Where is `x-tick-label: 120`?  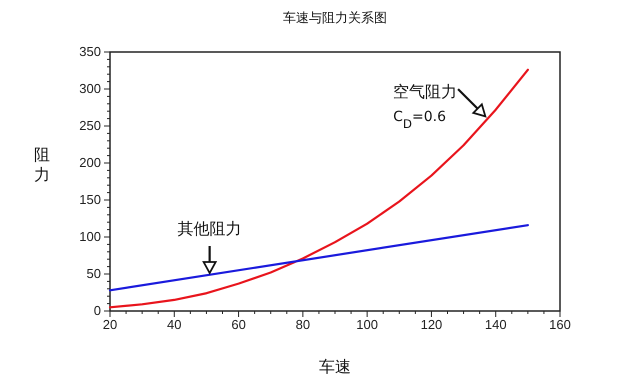 x-tick-label: 120 is located at coordinates (431, 324).